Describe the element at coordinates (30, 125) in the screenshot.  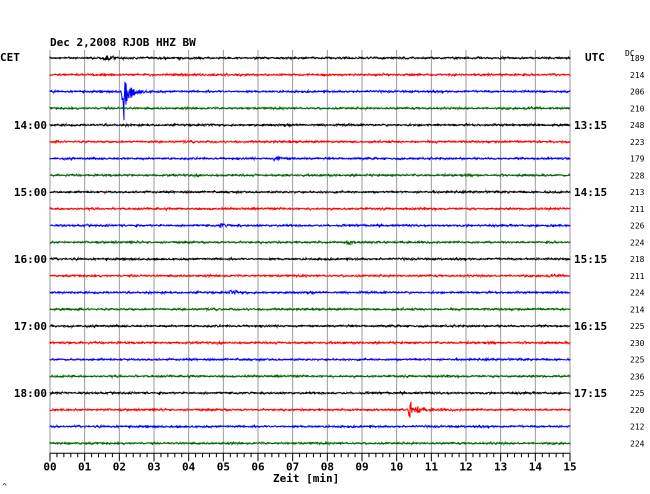
I see `left-hour-label: 14:00` at that location.